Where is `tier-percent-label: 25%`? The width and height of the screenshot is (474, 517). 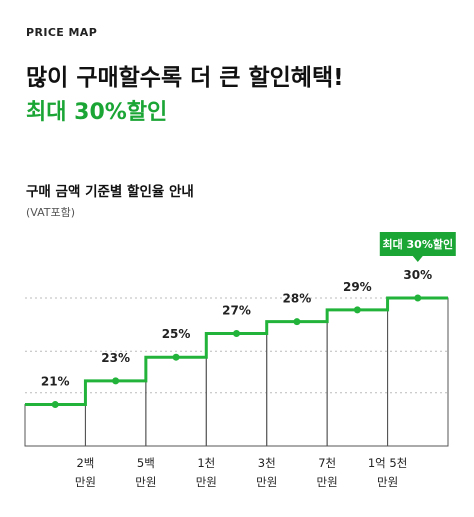
tier-percent-label: 25% is located at coordinates (176, 334).